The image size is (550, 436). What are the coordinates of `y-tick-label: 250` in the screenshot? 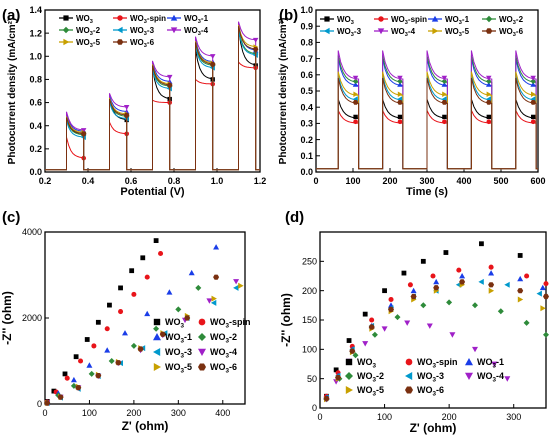 It's located at (309, 261).